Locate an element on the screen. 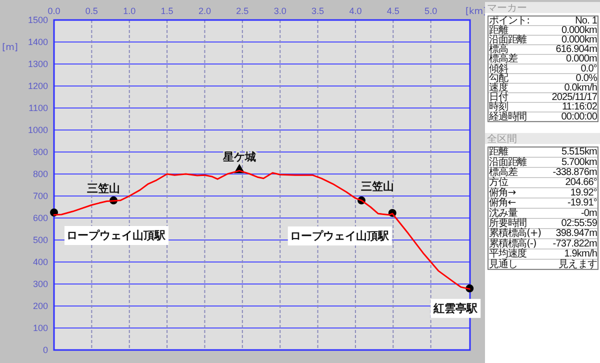 The image size is (600, 363). text: 標高差 is located at coordinates (503, 172).